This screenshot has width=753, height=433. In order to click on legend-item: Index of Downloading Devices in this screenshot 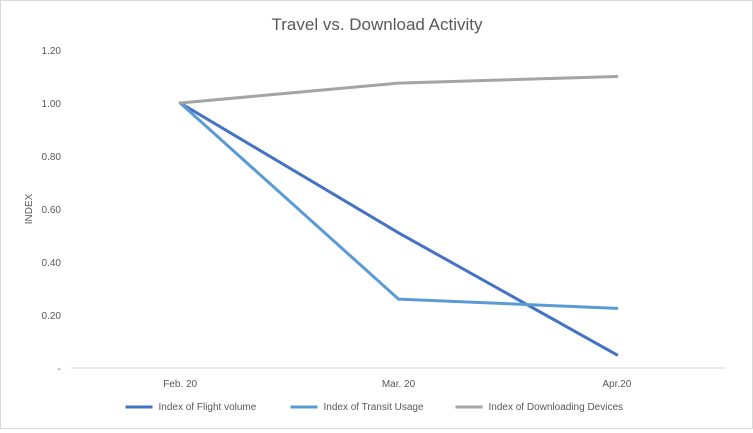, I will do `click(539, 407)`.